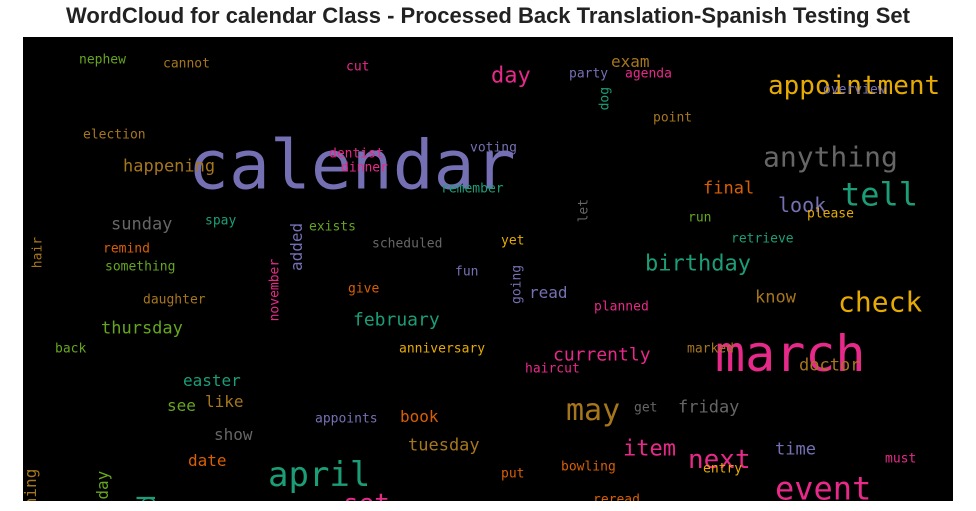 This screenshot has width=976, height=511. What do you see at coordinates (220, 220) in the screenshot?
I see `word-spay: spay` at bounding box center [220, 220].